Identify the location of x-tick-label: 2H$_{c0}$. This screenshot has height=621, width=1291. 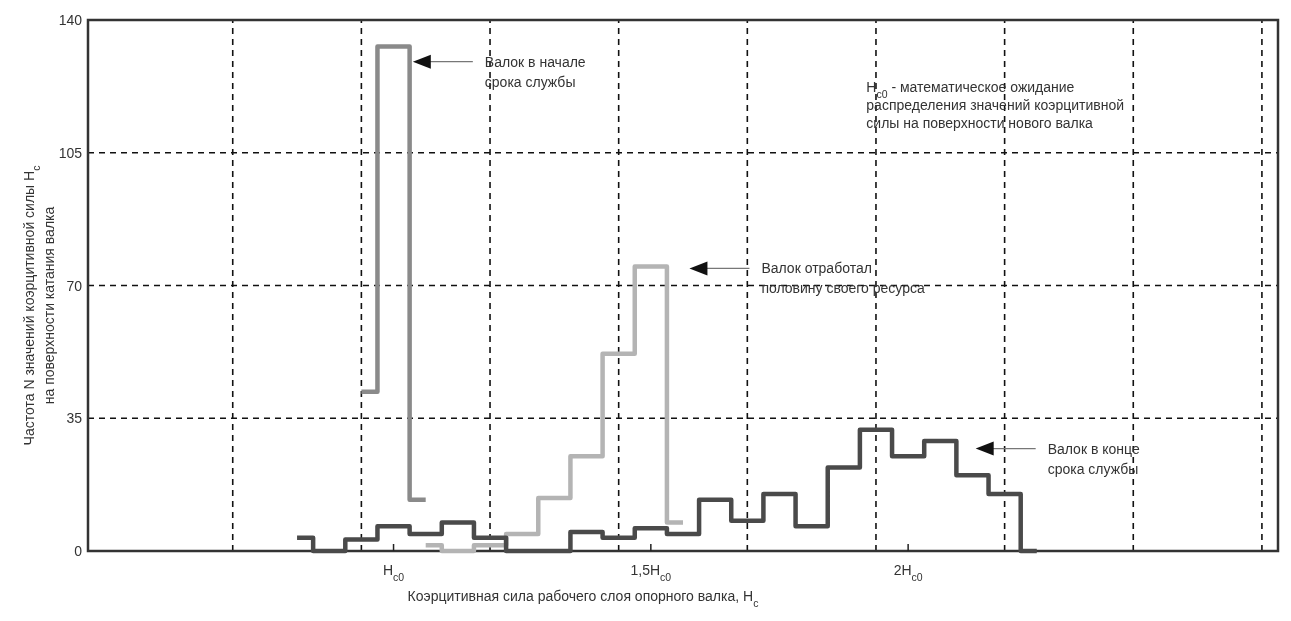
(908, 572).